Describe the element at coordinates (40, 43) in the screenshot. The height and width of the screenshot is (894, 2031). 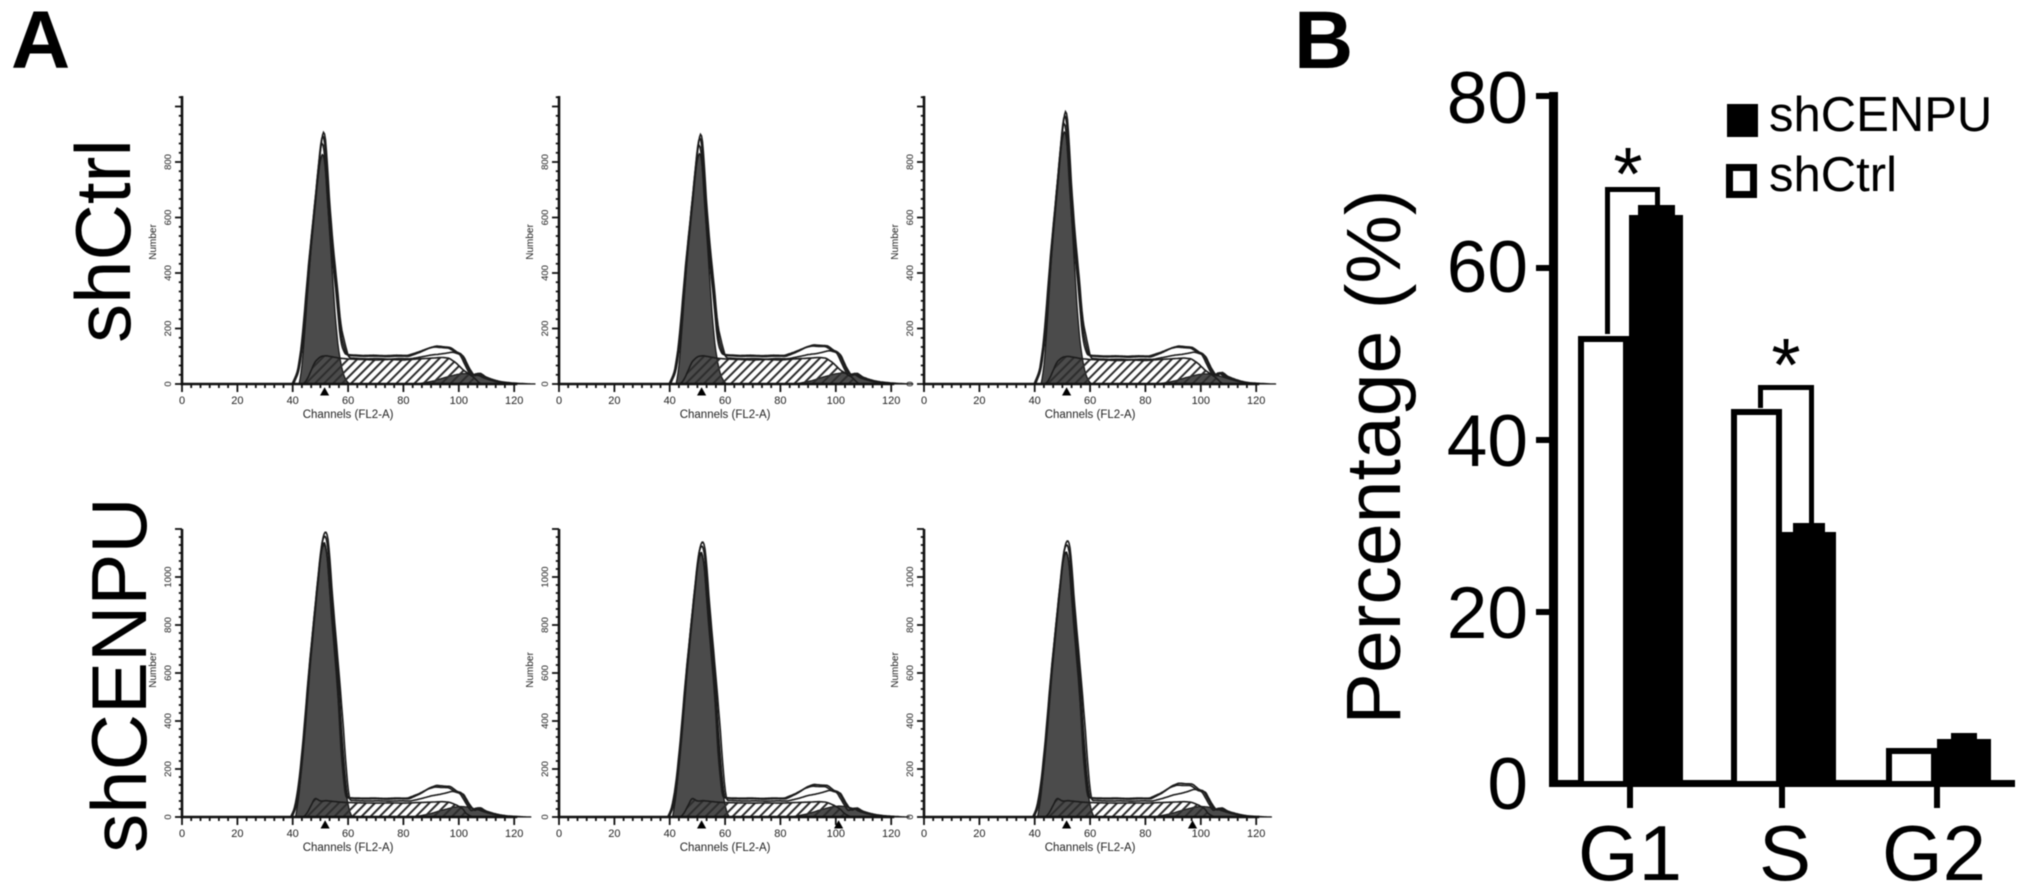
I see `svg-text: A` at that location.